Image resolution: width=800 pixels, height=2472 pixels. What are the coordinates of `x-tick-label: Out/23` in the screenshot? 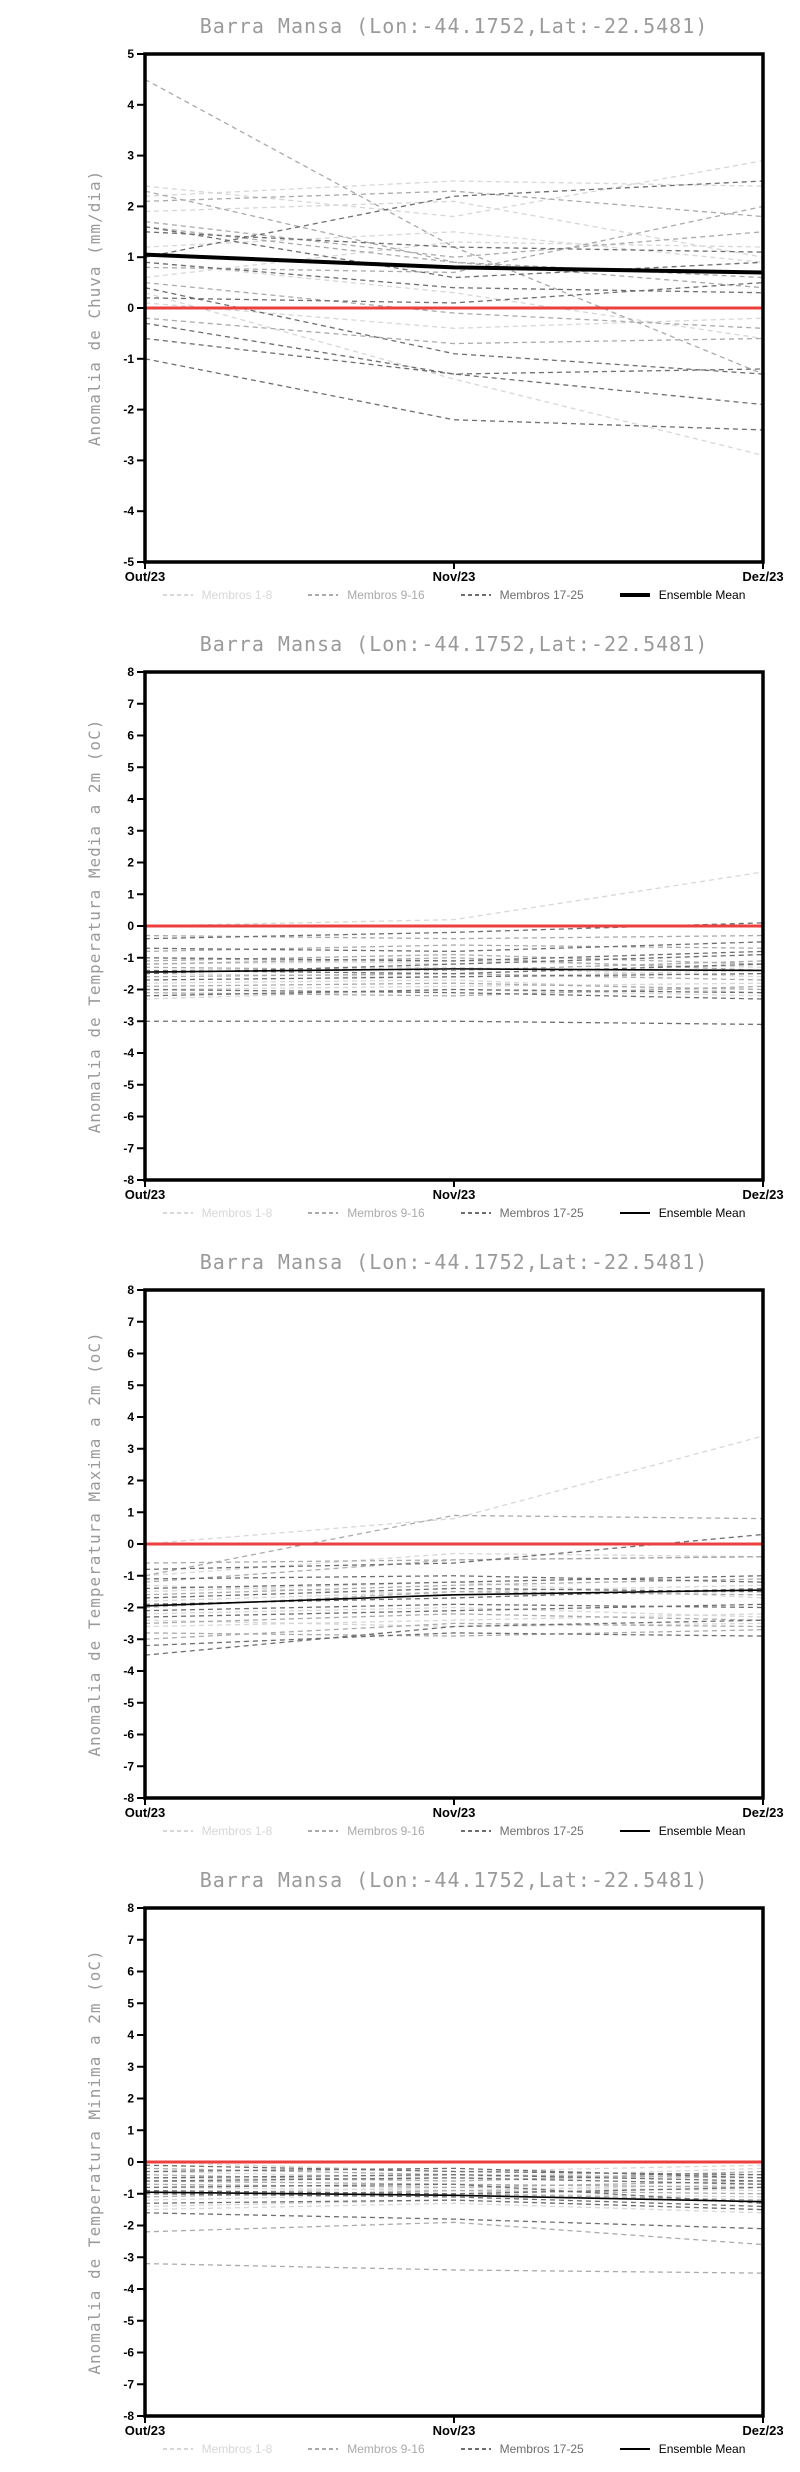 It's located at (145, 1812).